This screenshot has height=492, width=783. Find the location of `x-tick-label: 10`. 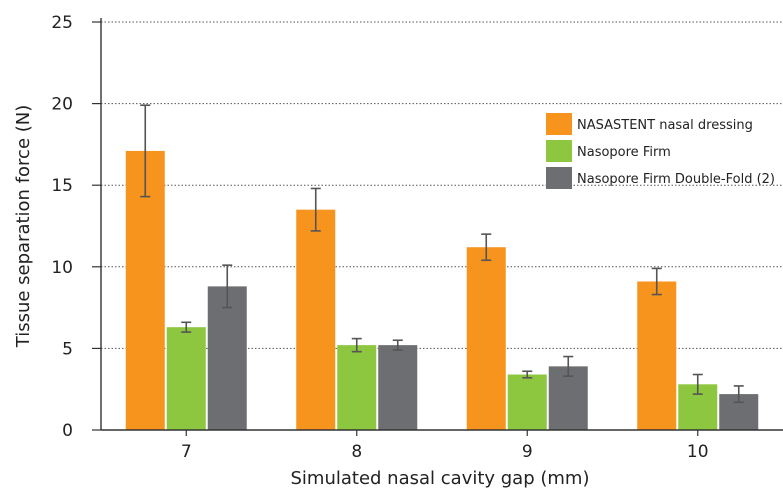

x-tick-label: 10 is located at coordinates (698, 452).